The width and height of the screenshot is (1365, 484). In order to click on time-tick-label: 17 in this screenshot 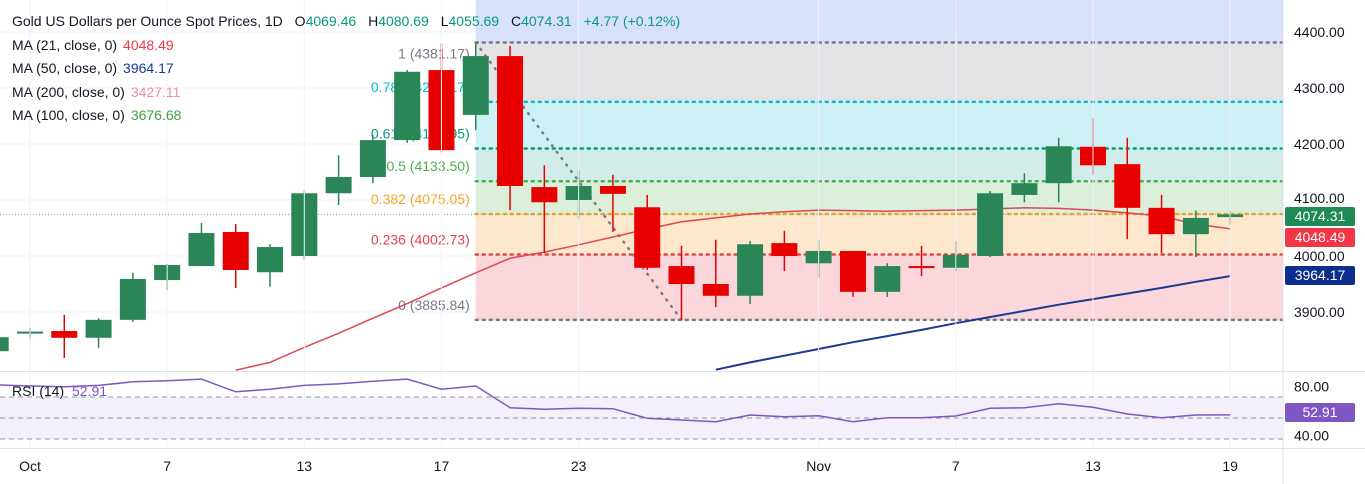, I will do `click(442, 466)`.